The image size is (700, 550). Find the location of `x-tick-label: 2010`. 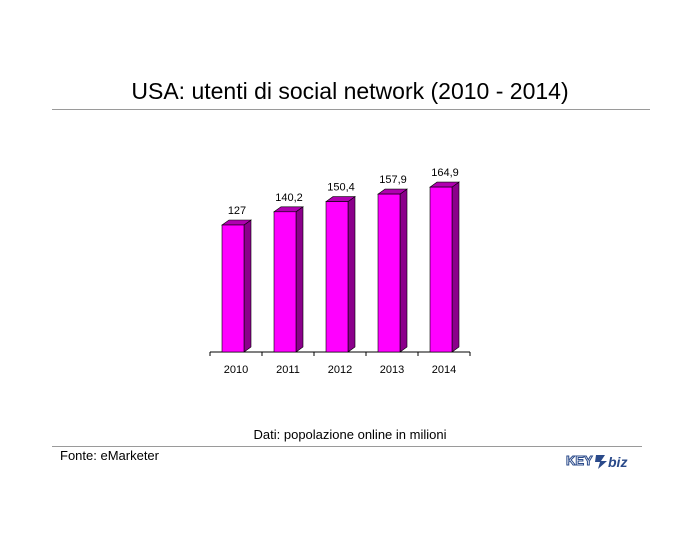

x-tick-label: 2010 is located at coordinates (236, 370).